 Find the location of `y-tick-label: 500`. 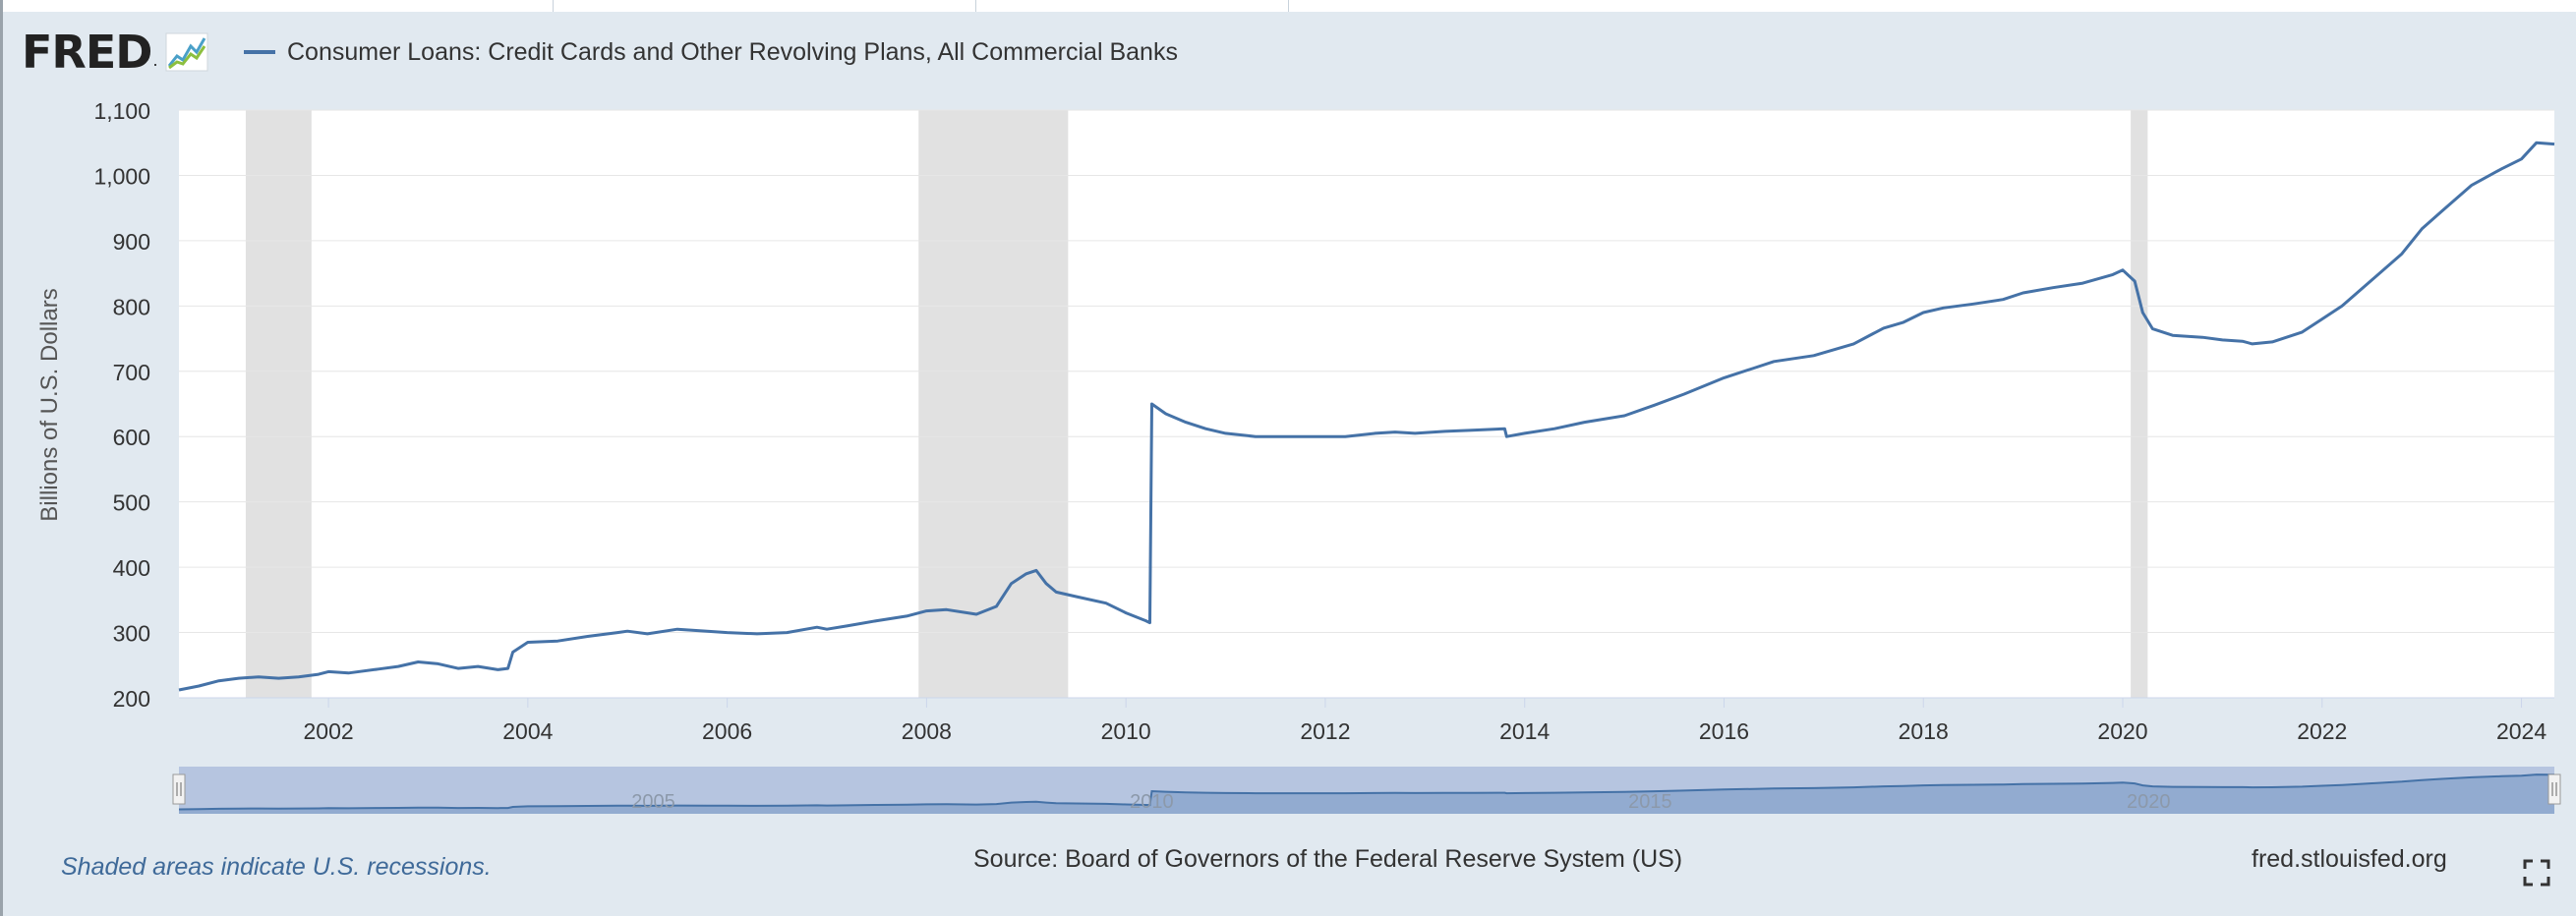

y-tick-label: 500 is located at coordinates (131, 503).